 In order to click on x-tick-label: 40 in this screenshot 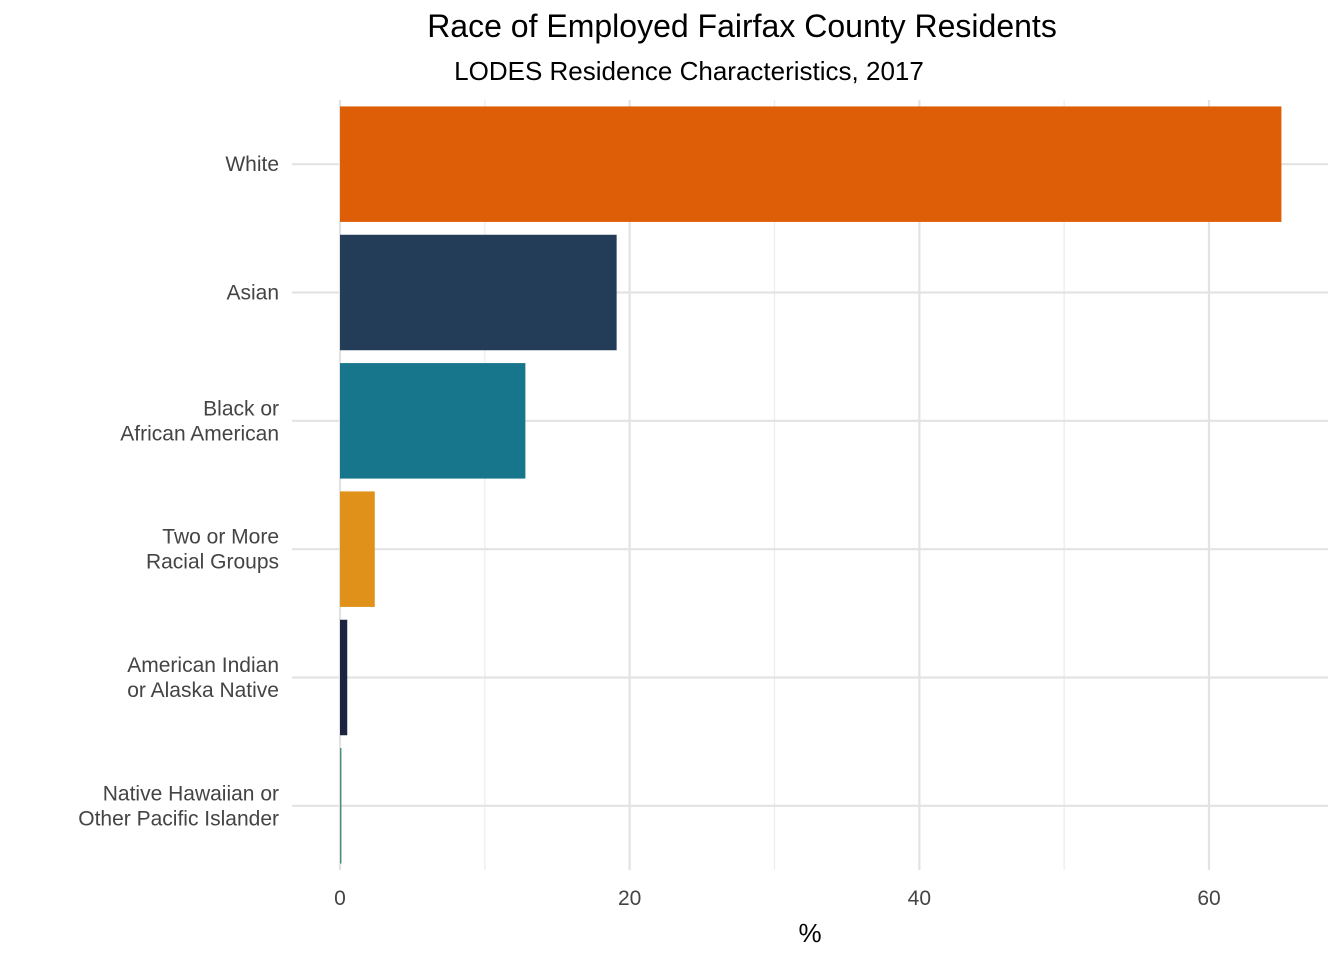, I will do `click(919, 898)`.